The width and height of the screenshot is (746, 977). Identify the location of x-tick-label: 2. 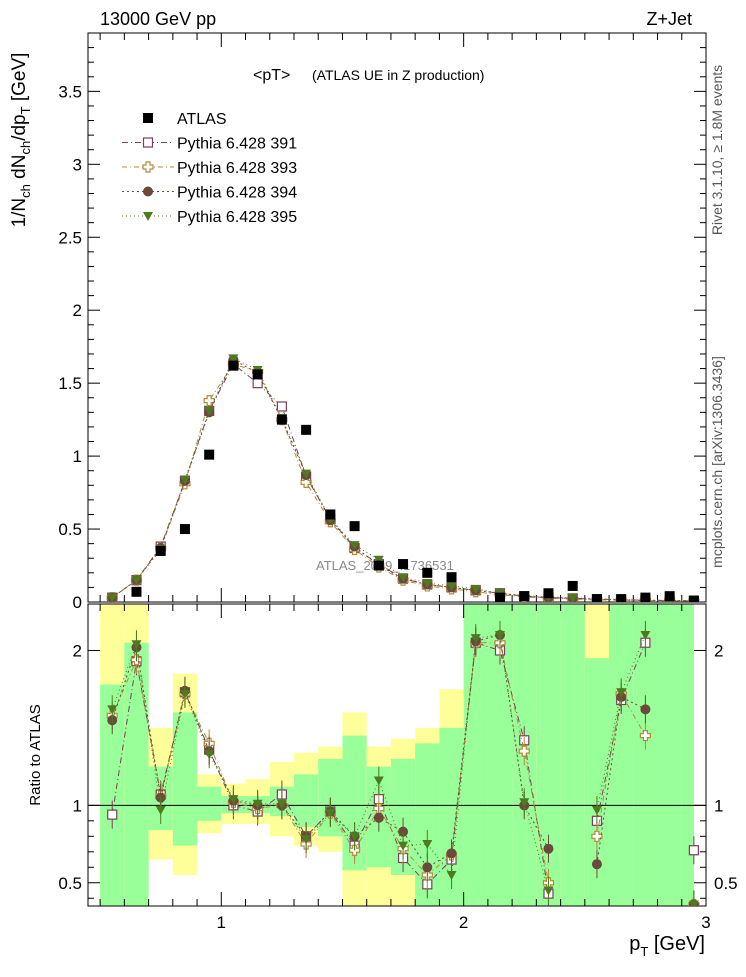
(463, 922).